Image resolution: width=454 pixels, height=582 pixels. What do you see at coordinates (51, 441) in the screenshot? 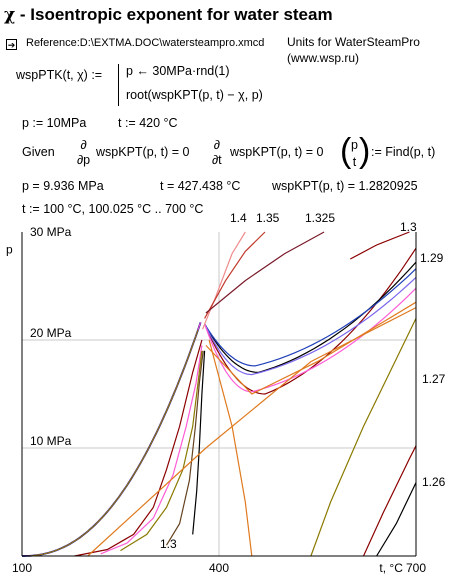
I see `y-tick-label: 10 MPa` at bounding box center [51, 441].